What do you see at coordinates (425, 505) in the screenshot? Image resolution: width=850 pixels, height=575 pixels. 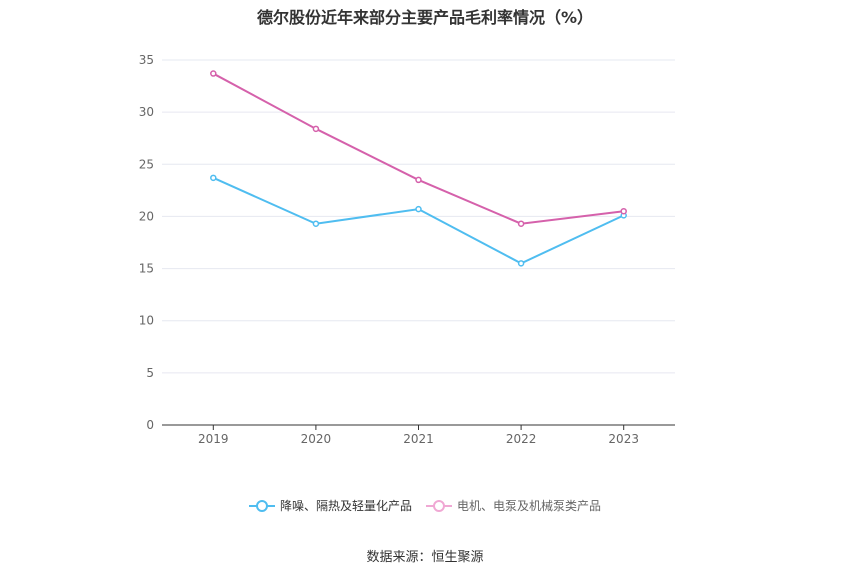 I see `legend: 降噪、隔热及轻量化产品 电机、电泵及机械泵类产品` at bounding box center [425, 505].